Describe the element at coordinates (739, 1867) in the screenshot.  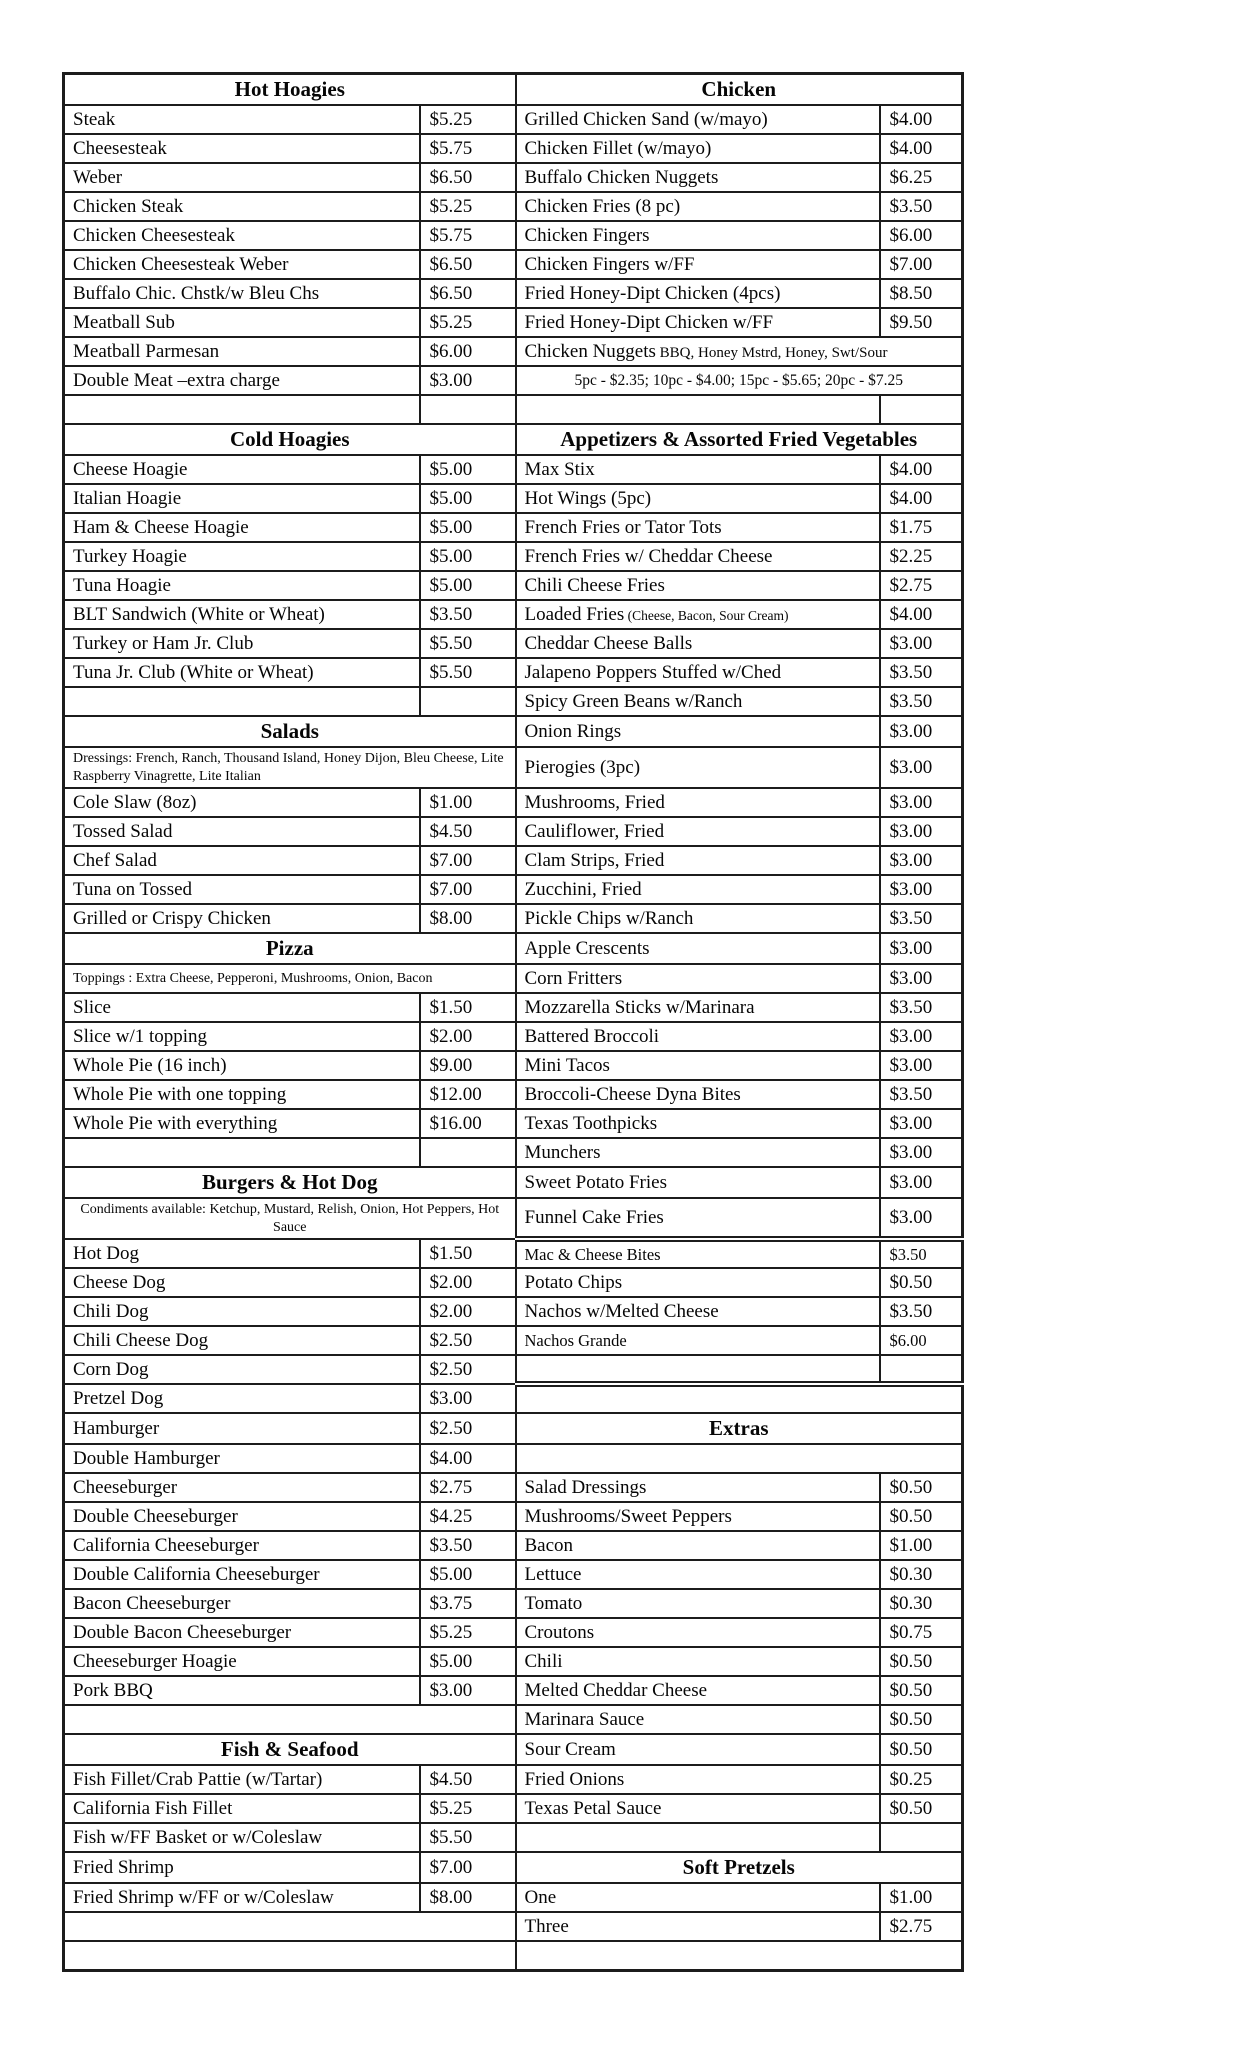
I see `section-header: Soft Pretzels` at that location.